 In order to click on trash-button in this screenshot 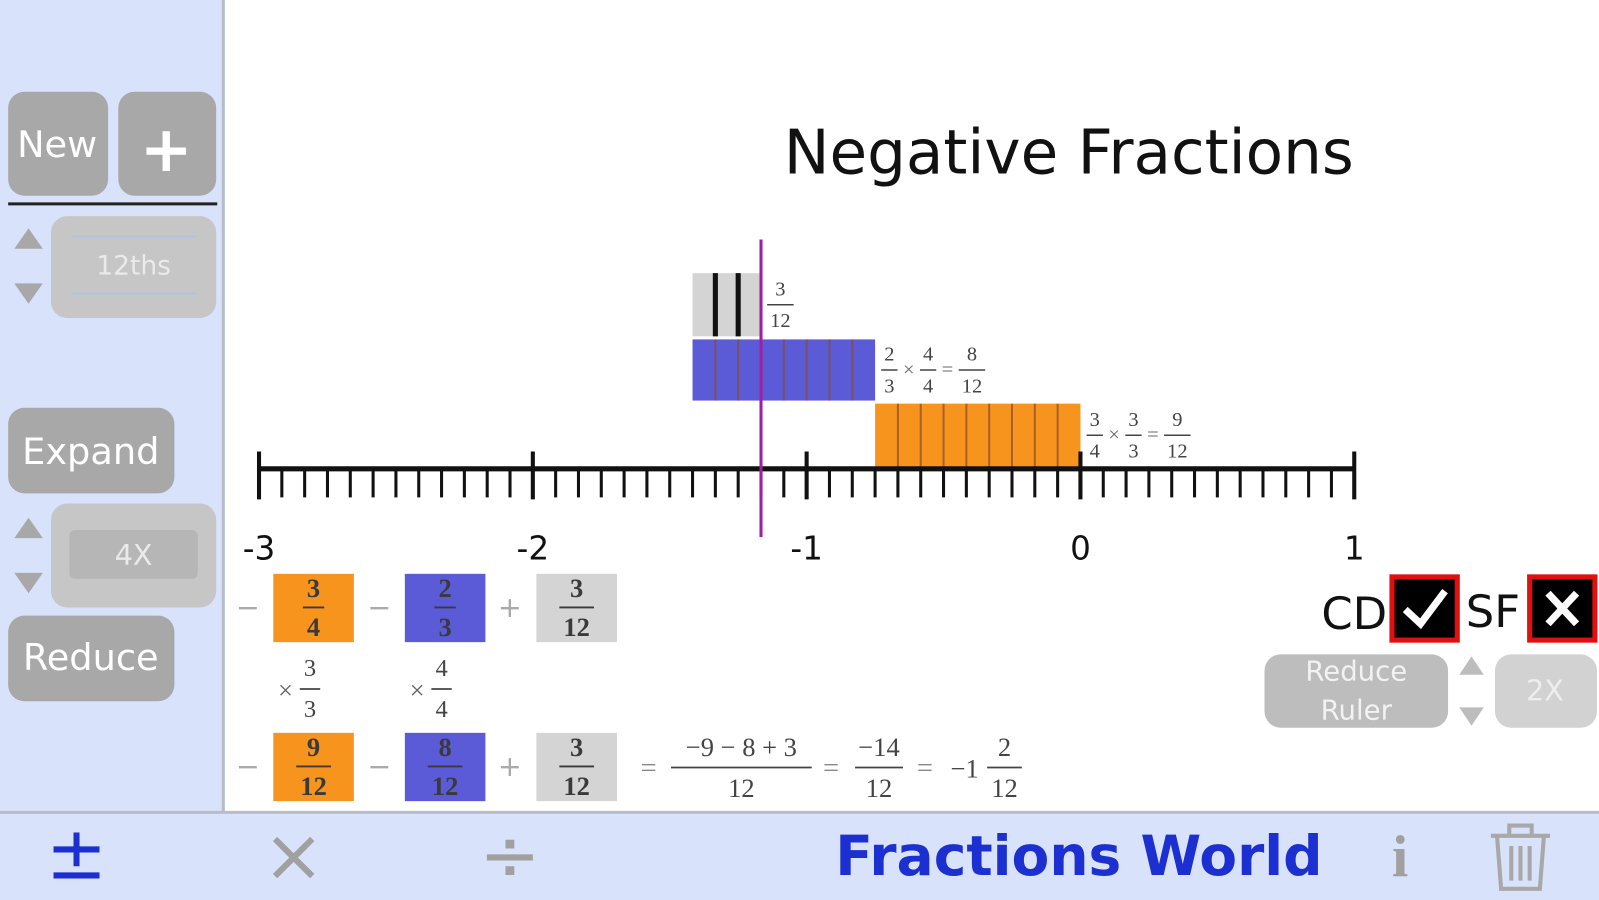, I will do `click(1520, 857)`.